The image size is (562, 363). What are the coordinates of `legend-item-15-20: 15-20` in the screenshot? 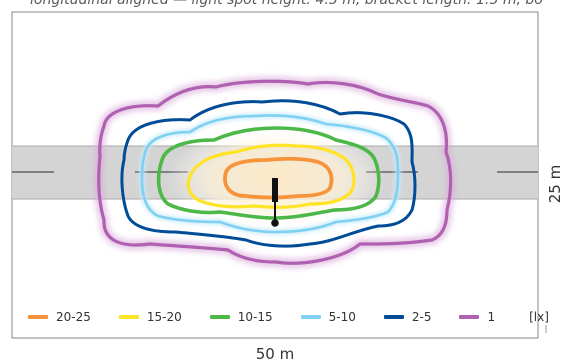 It's located at (150, 317).